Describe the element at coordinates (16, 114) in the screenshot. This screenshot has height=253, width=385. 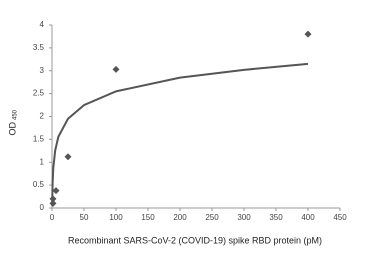
I see `y-axis-label-sub: 450` at that location.